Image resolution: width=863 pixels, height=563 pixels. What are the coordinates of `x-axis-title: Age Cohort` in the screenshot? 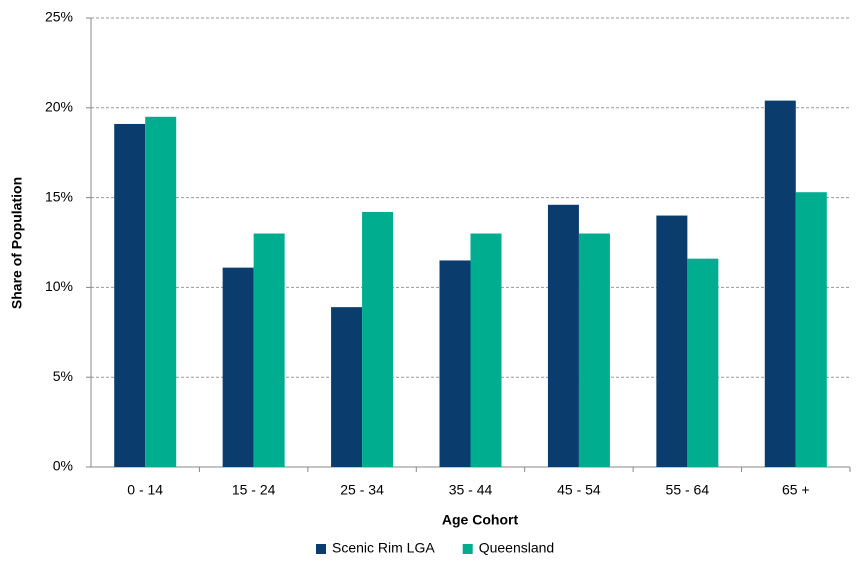 It's located at (480, 520).